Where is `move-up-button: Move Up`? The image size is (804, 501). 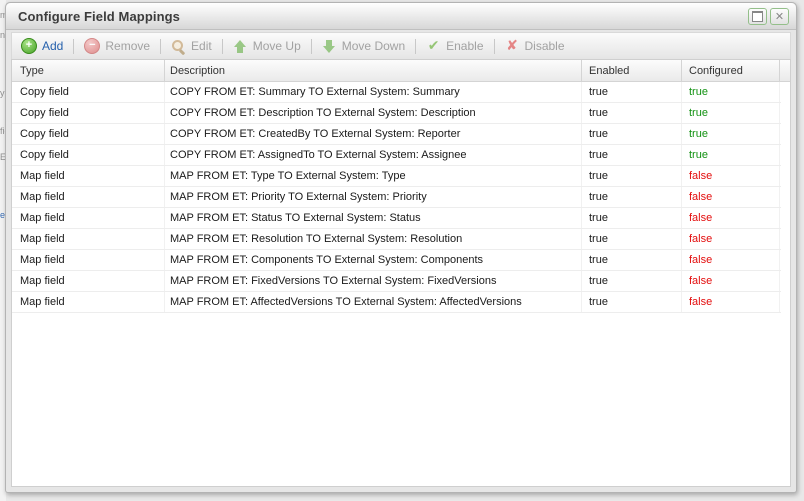
move-up-button: Move Up is located at coordinates (267, 46).